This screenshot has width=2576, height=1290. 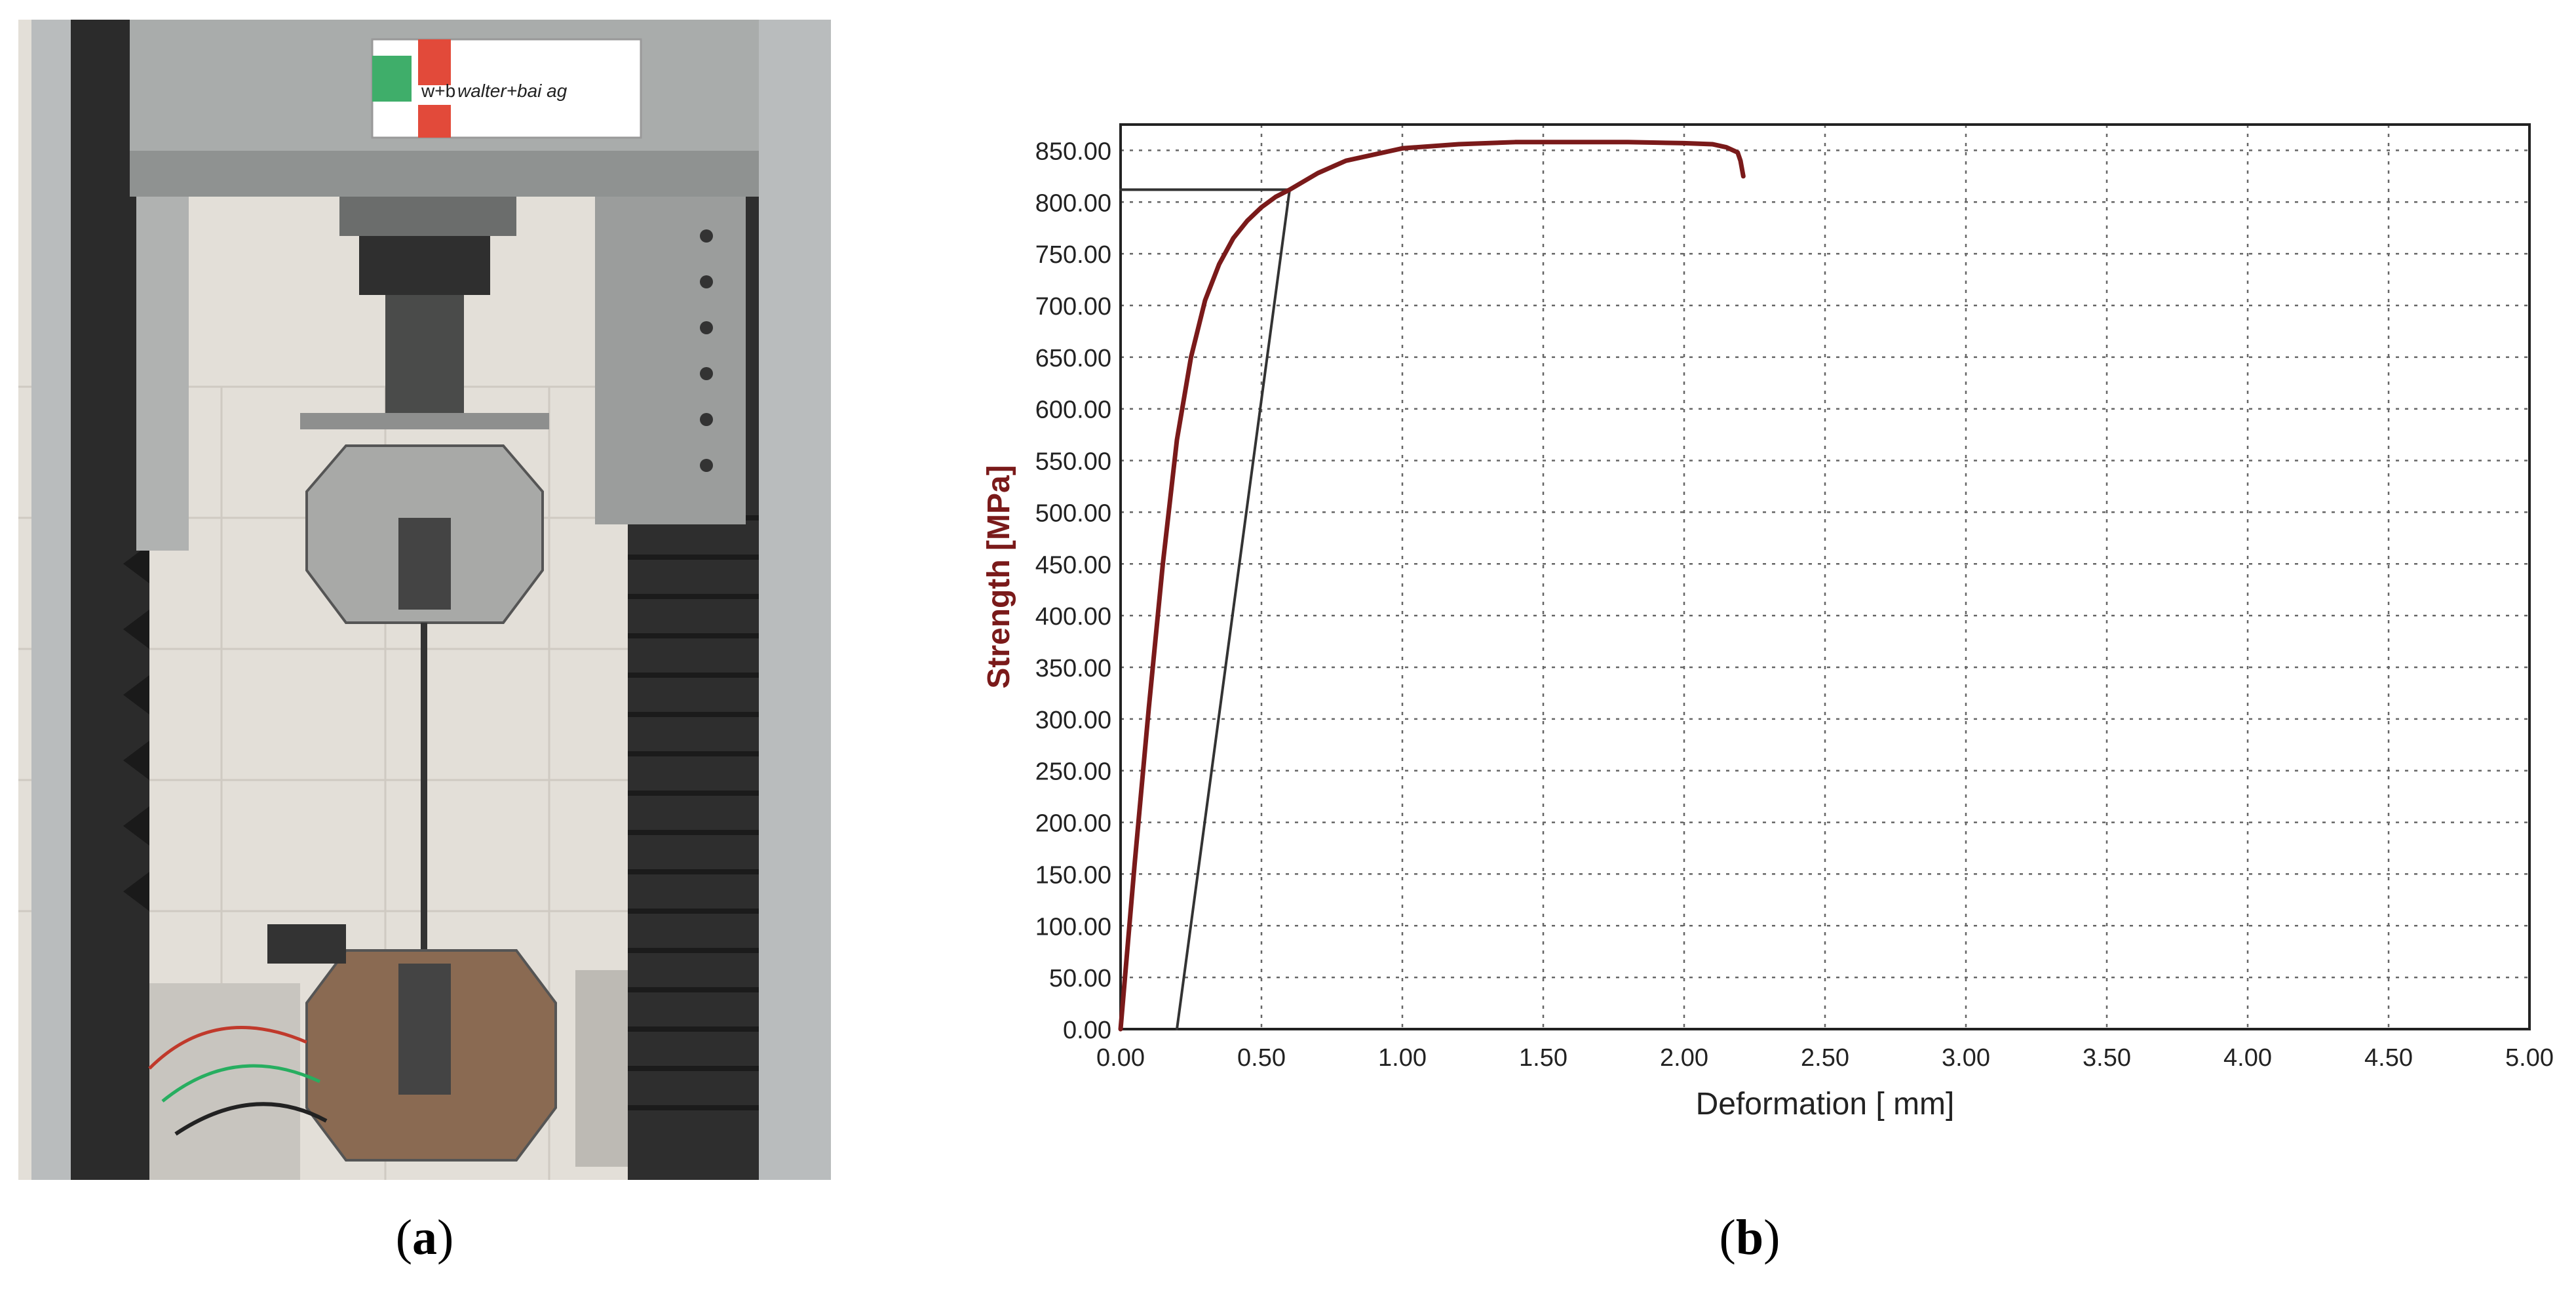 I want to click on y-tick-label: 650.00, so click(x=1073, y=358).